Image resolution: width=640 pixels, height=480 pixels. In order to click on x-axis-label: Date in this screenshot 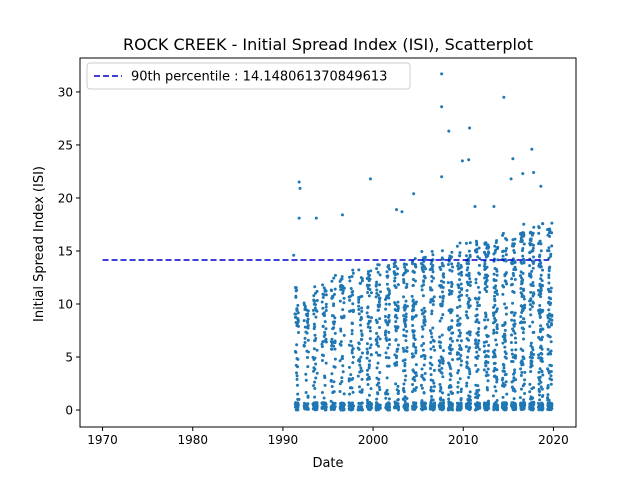, I will do `click(327, 463)`.